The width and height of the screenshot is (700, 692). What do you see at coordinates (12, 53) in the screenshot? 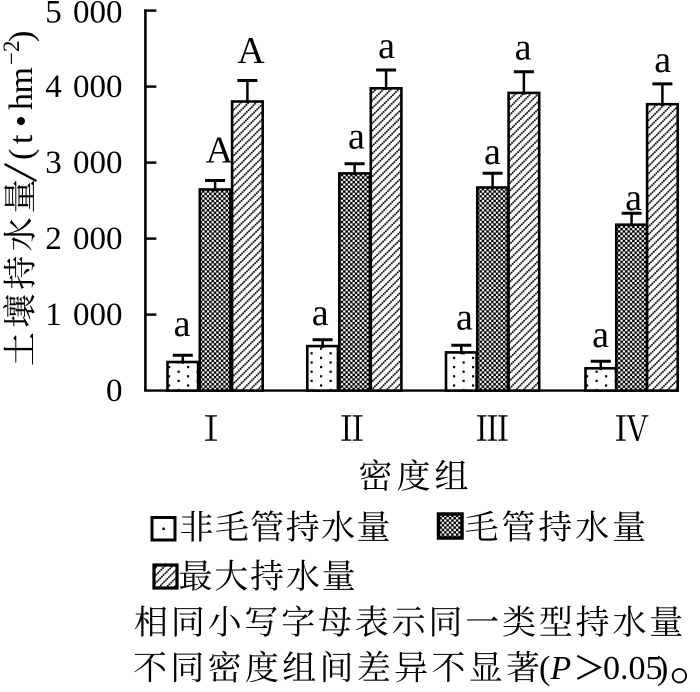
I see `svg-text: −2` at bounding box center [12, 53].